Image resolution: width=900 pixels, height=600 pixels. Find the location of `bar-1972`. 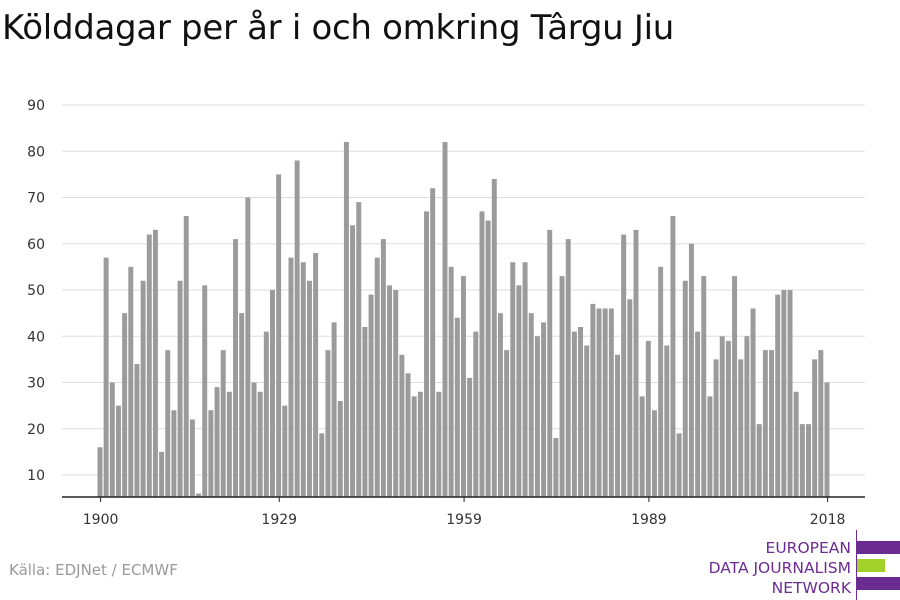

bar-1972 is located at coordinates (544, 409).